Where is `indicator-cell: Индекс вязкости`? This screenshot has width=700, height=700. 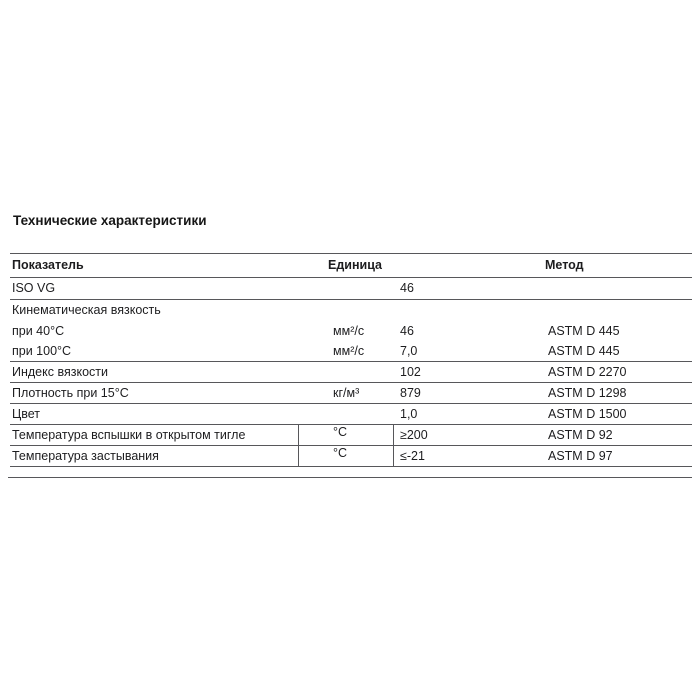
indicator-cell: Индекс вязкости is located at coordinates (60, 371).